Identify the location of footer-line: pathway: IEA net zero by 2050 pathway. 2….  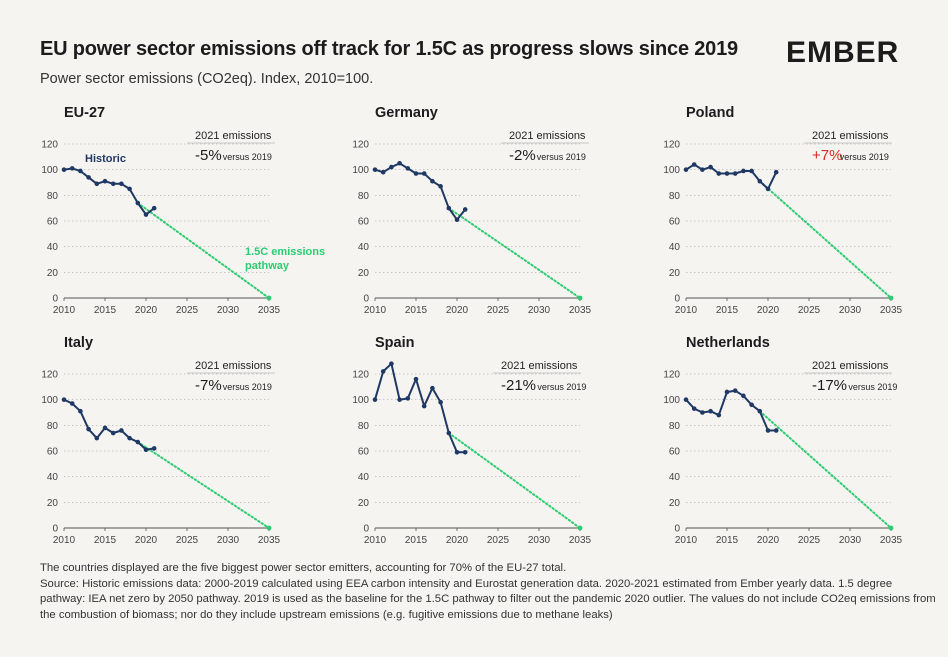
(488, 599).